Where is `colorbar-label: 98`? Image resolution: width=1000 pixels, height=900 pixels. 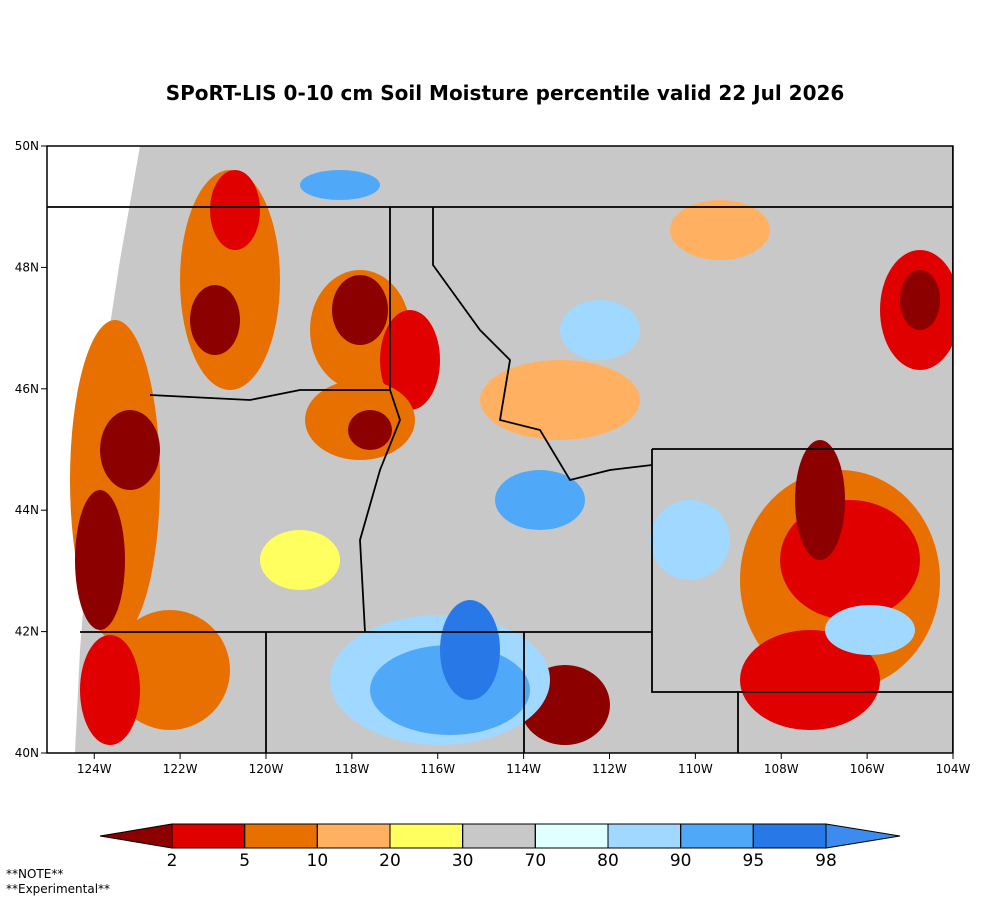 colorbar-label: 98 is located at coordinates (826, 861).